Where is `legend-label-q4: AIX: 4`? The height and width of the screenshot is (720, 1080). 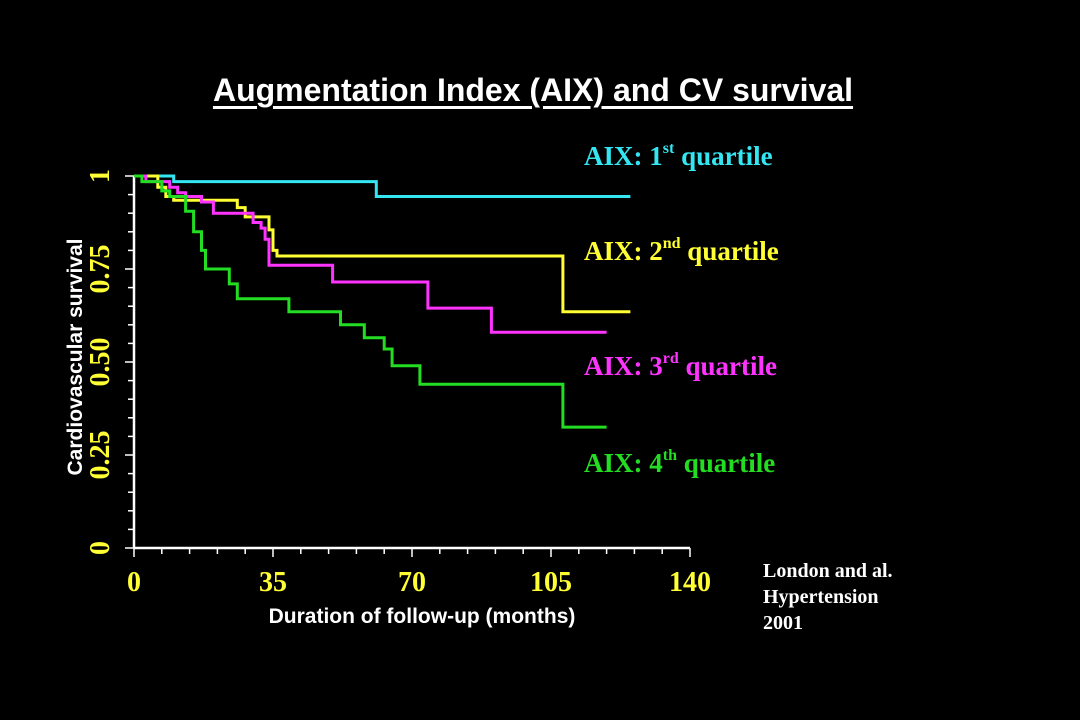 legend-label-q4: AIX: 4 is located at coordinates (623, 463).